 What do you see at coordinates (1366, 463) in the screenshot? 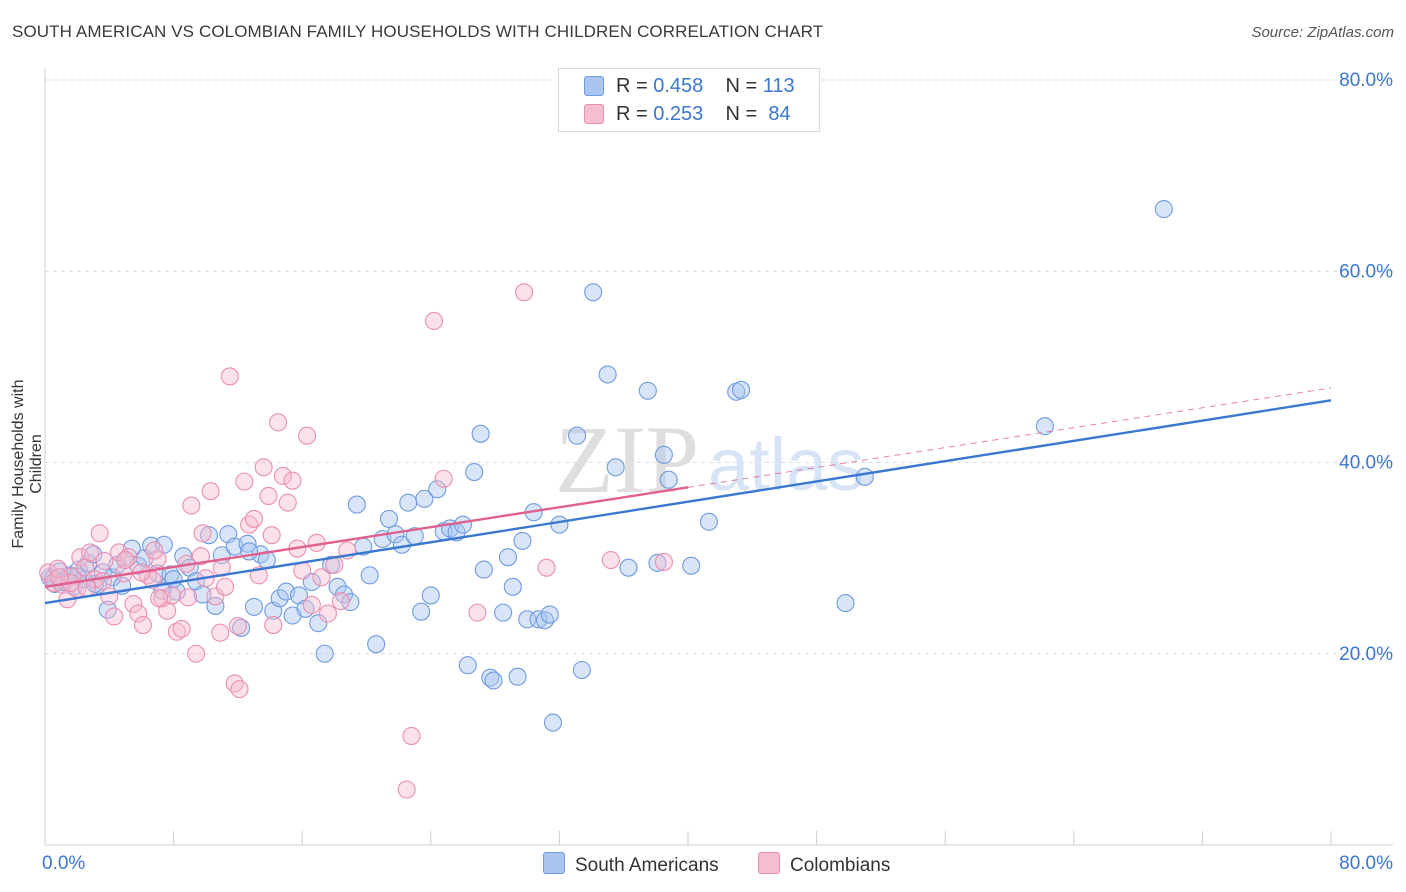
I see `y-tick-label: 40.0%` at bounding box center [1366, 463].